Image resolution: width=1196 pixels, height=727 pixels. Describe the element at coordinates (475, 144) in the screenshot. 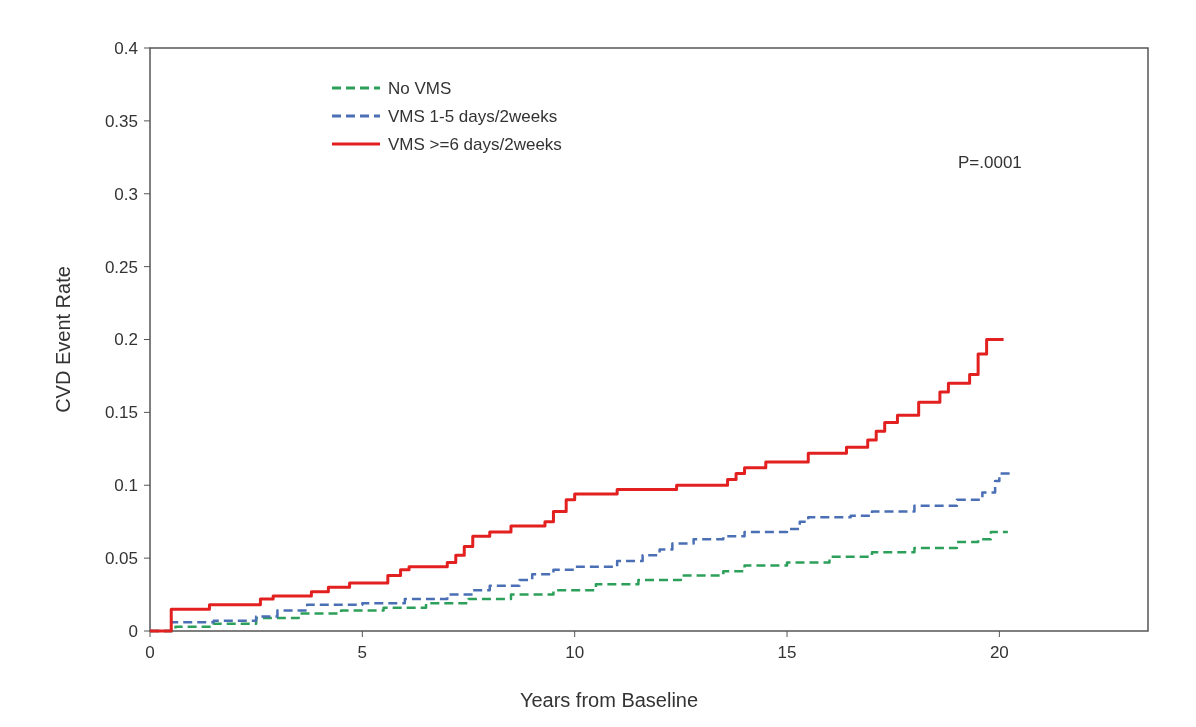

I see `legend-label: VMS >=6 days/2weeks` at that location.